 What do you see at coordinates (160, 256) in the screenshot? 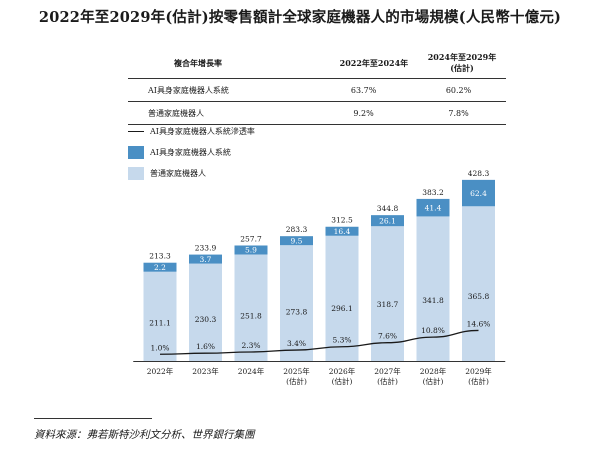
I see `data-label-total: 213.3` at bounding box center [160, 256].